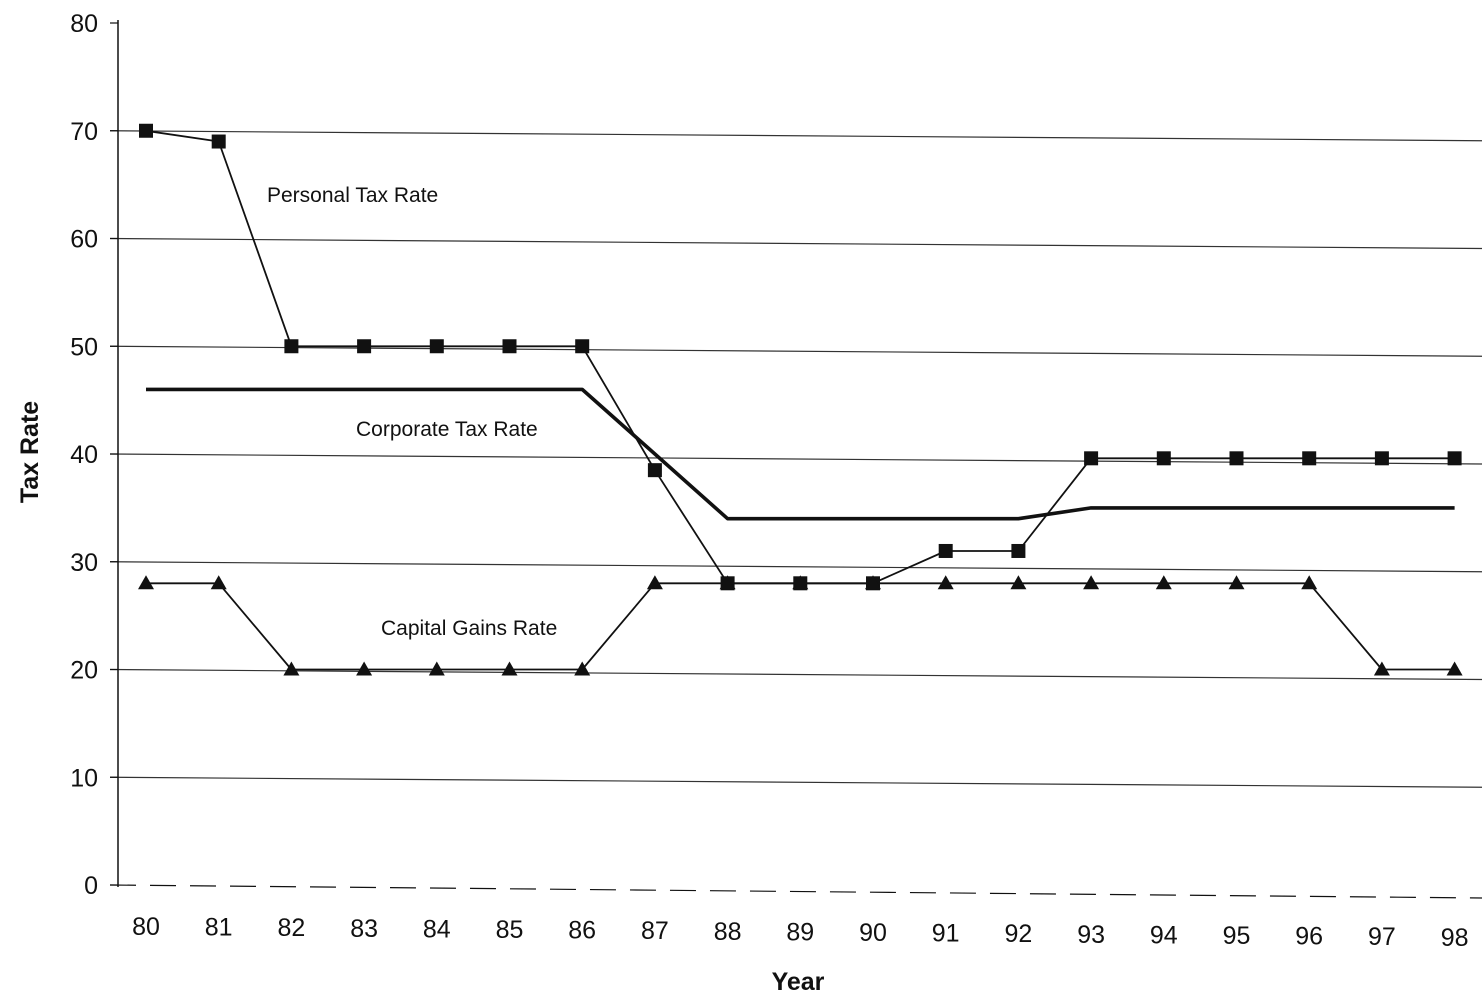 The image size is (1482, 1005). What do you see at coordinates (437, 929) in the screenshot?
I see `x-tick-label-84: 84` at bounding box center [437, 929].